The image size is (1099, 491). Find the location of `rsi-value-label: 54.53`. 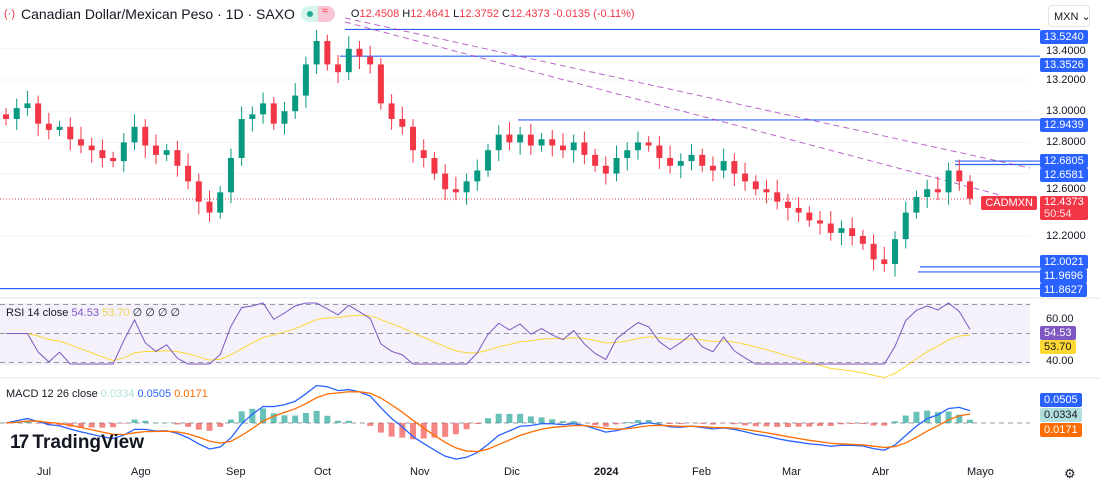

rsi-value-label: 54.53 is located at coordinates (1058, 333).